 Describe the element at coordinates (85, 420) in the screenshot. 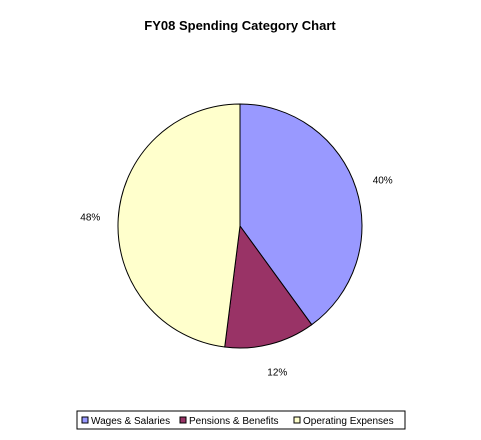

I see `legend-swatch-wages-salaries` at that location.